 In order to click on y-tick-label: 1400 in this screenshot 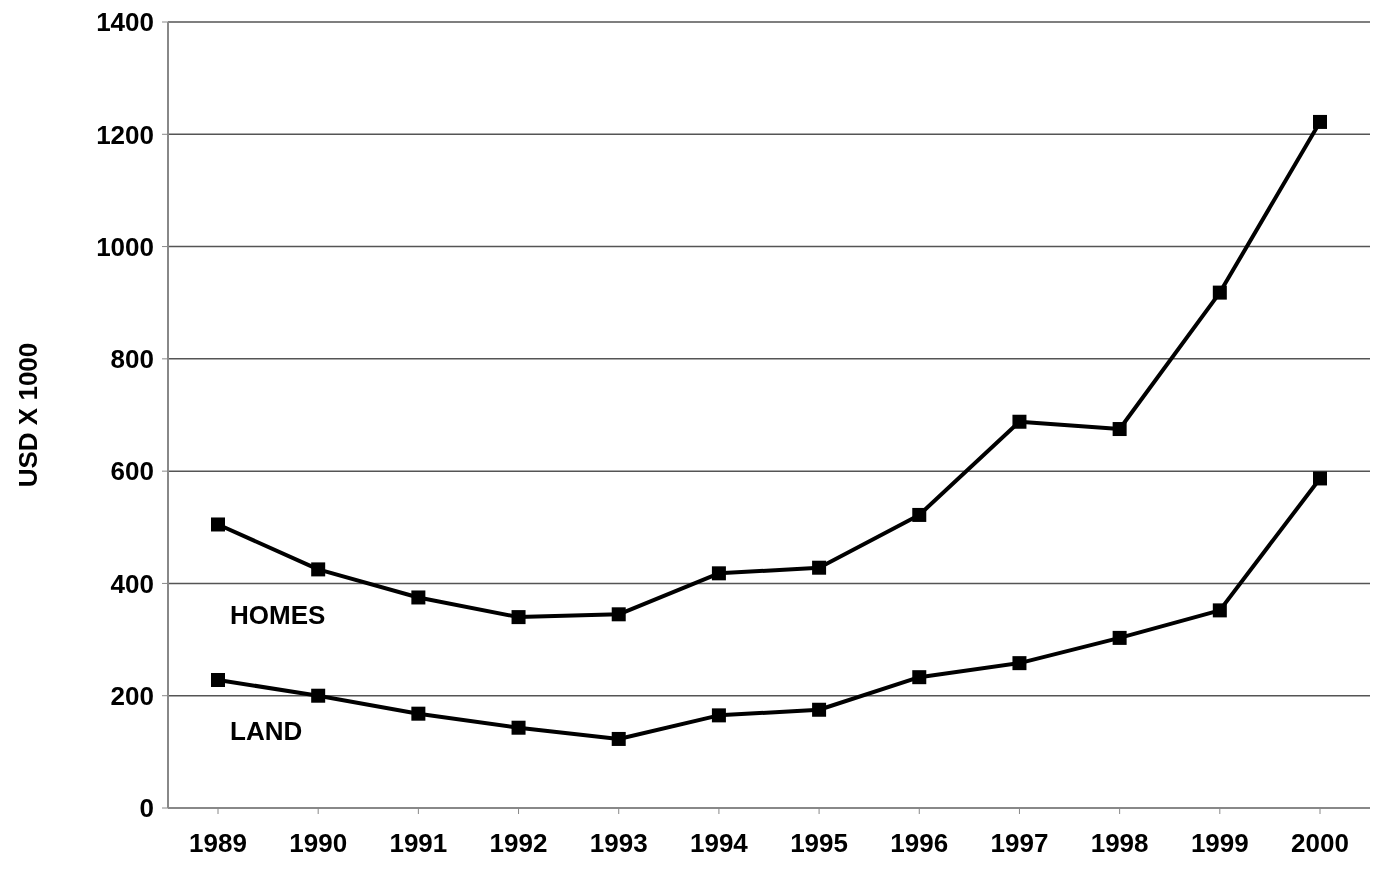, I will do `click(125, 22)`.